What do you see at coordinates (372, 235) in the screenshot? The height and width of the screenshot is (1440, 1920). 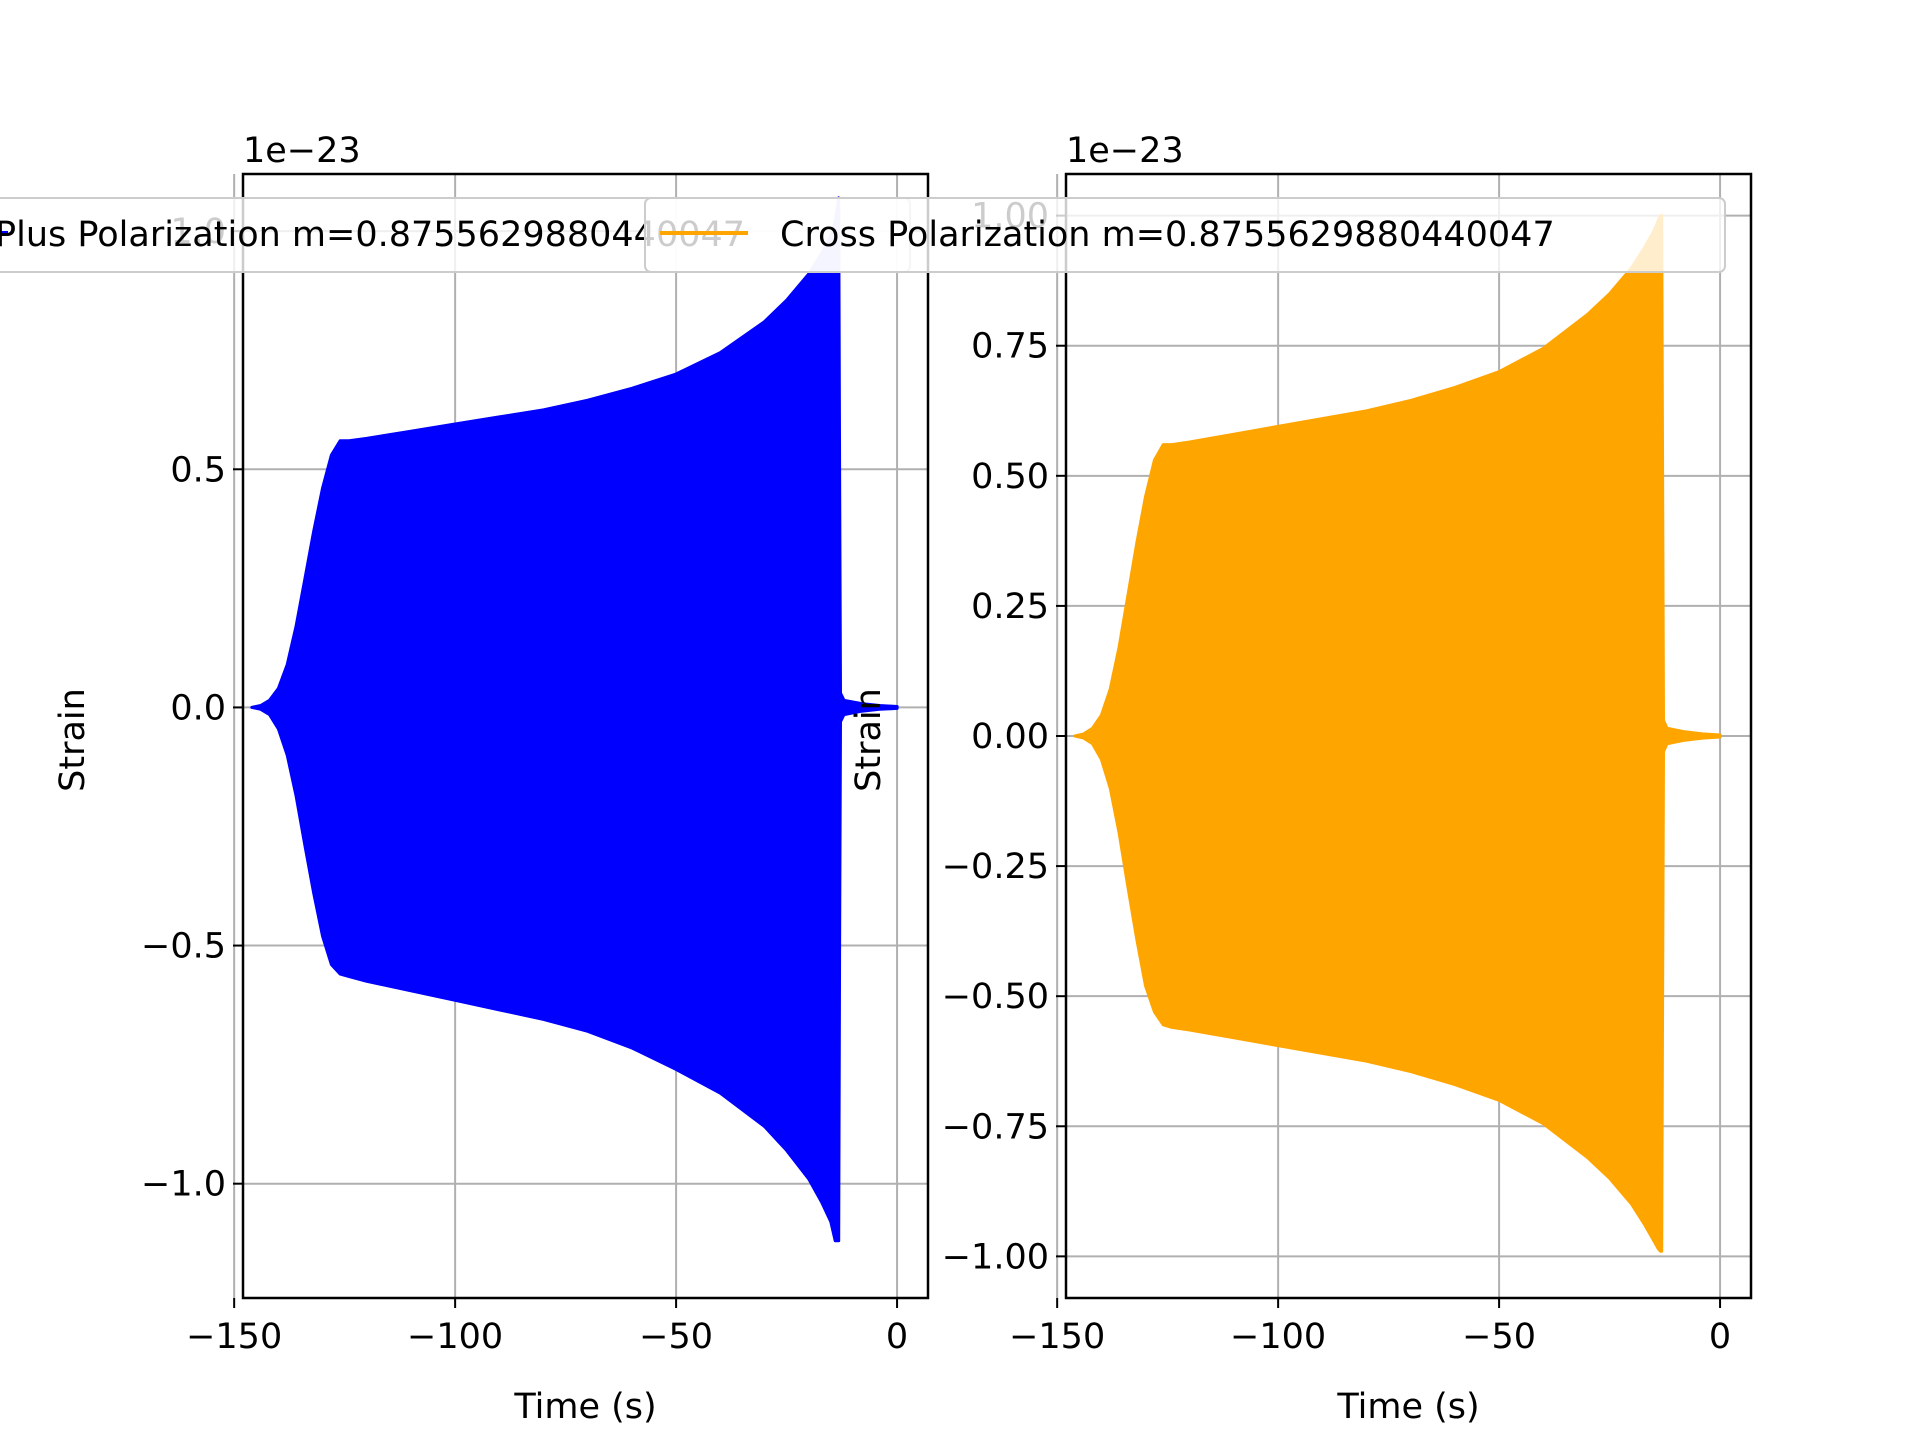 I see `legend-label-plus: Plus Polarization m=0.8755629880440047` at bounding box center [372, 235].